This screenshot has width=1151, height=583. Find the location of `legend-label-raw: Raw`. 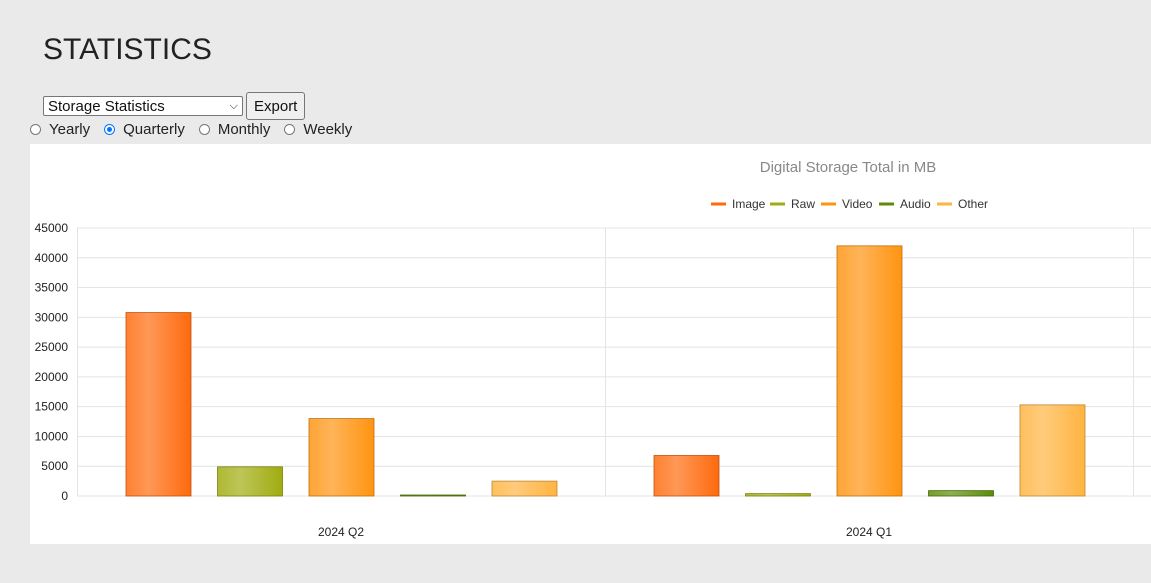

legend-label-raw: Raw is located at coordinates (803, 204).